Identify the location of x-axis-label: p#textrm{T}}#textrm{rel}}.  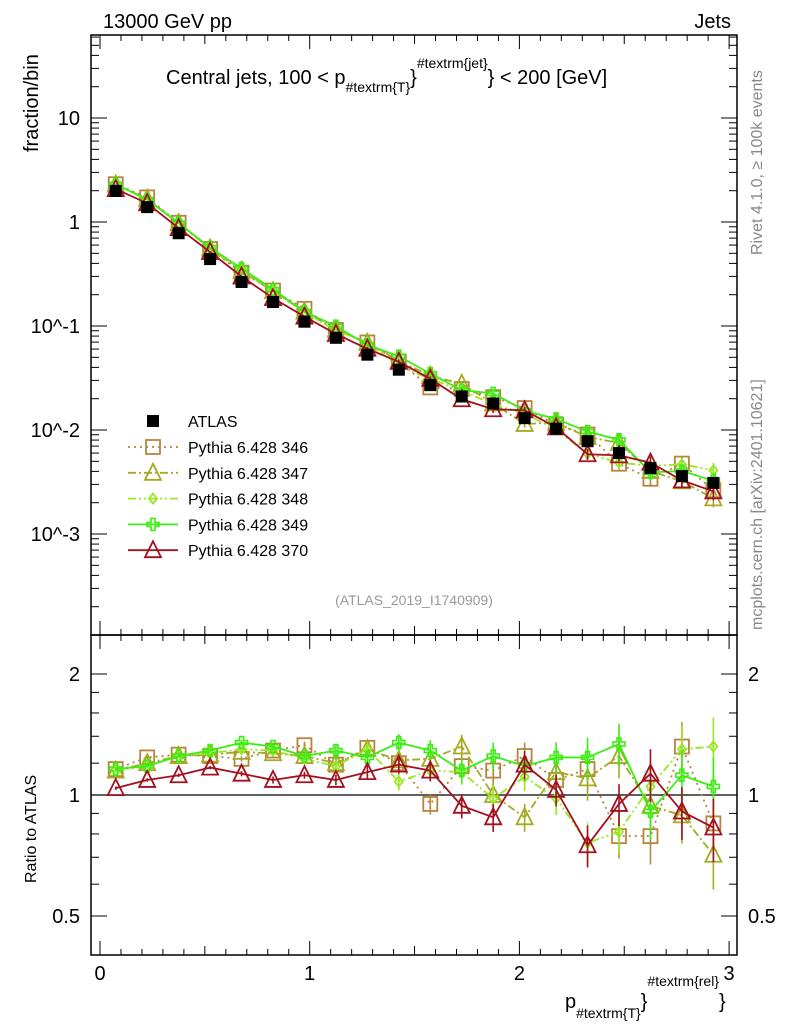
(645, 997).